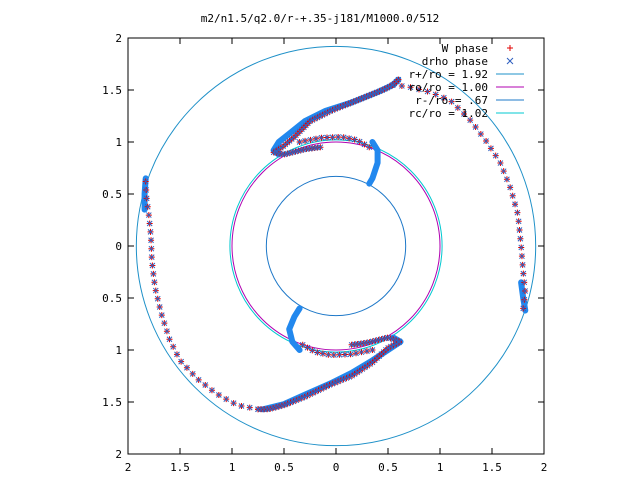 This screenshot has height=480, width=640. What do you see at coordinates (118, 454) in the screenshot?
I see `y-tick-label-8: 2` at bounding box center [118, 454].